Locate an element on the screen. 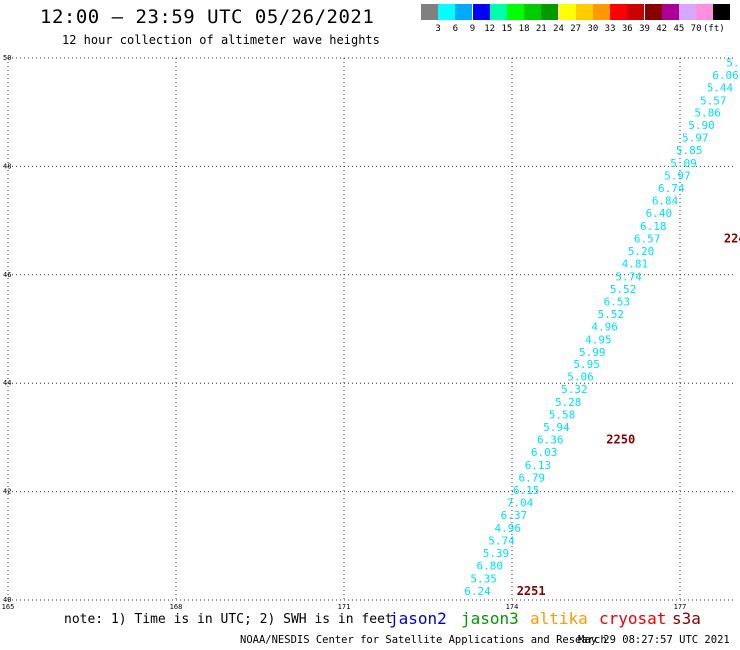 This screenshot has width=740, height=650. longitude-tick-label: 168 is located at coordinates (176, 607).